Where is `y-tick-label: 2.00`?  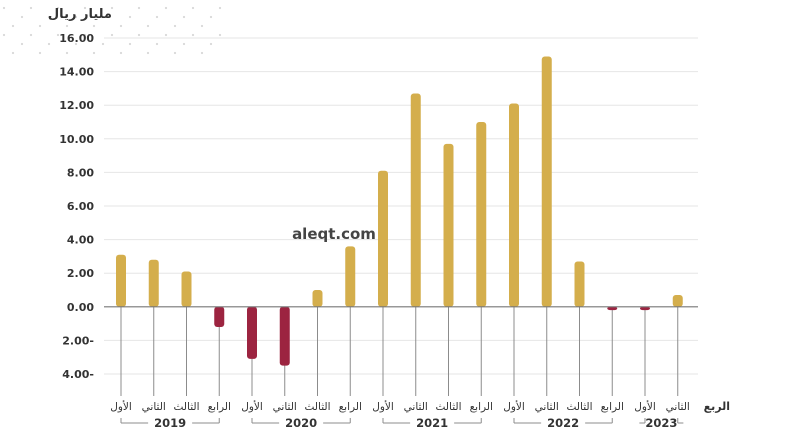
y-tick-label: 2.00 is located at coordinates (80, 273).